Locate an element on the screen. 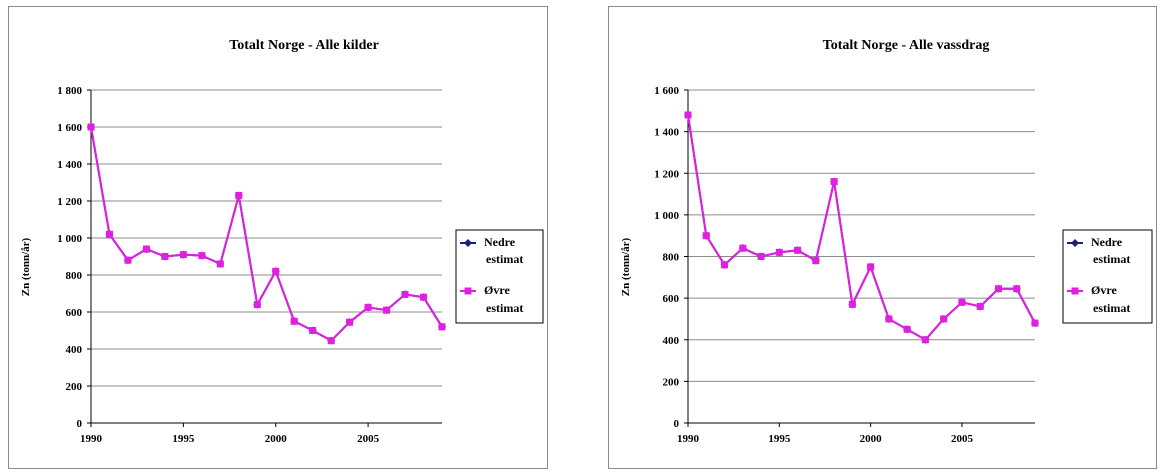 This screenshot has height=473, width=1163. chart-title: Totalt Norge - Alle vassdrag is located at coordinates (906, 45).